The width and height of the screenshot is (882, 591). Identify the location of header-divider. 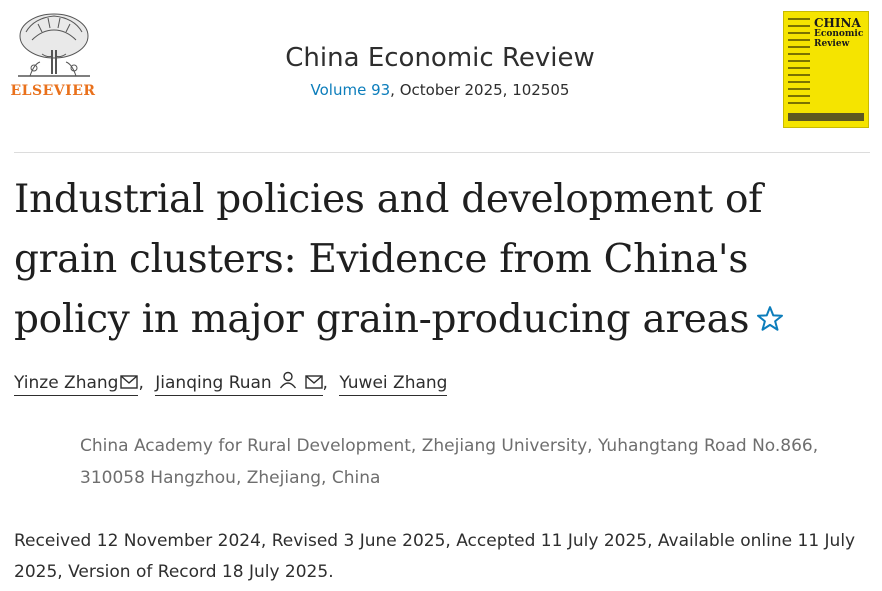
(442, 152).